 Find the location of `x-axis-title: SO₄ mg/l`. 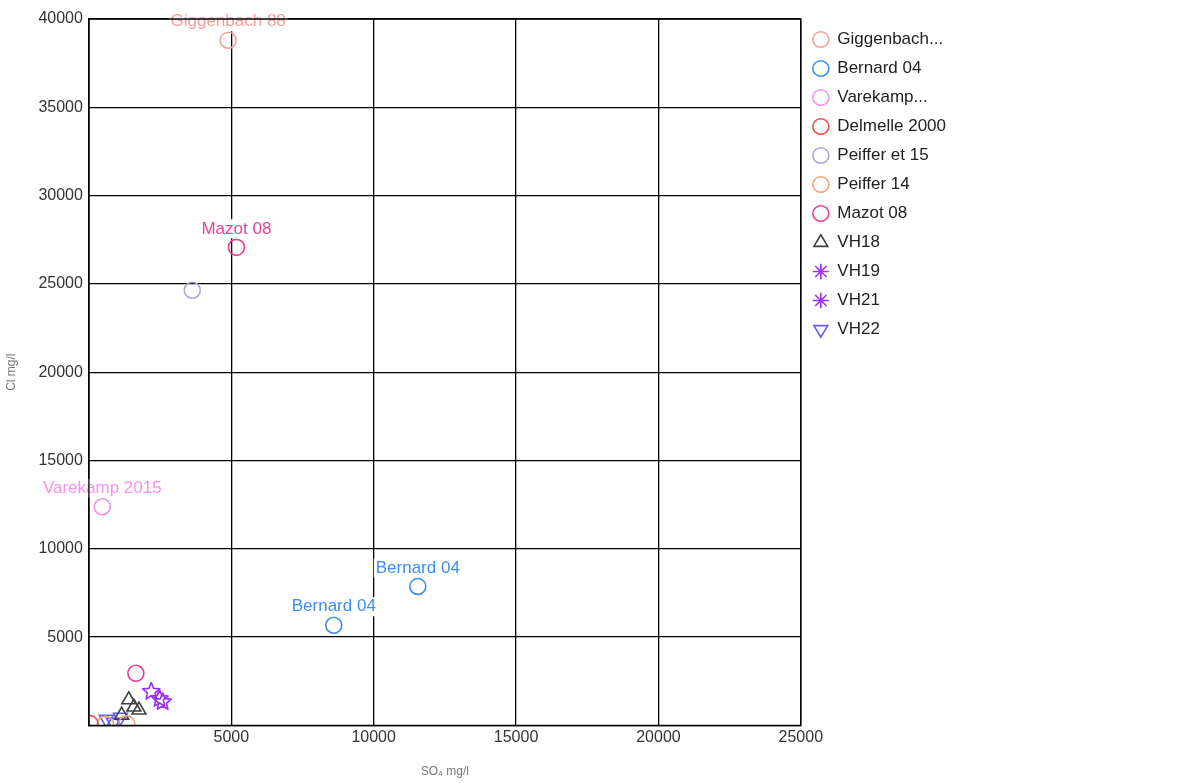

x-axis-title: SO₄ mg/l is located at coordinates (444, 771).